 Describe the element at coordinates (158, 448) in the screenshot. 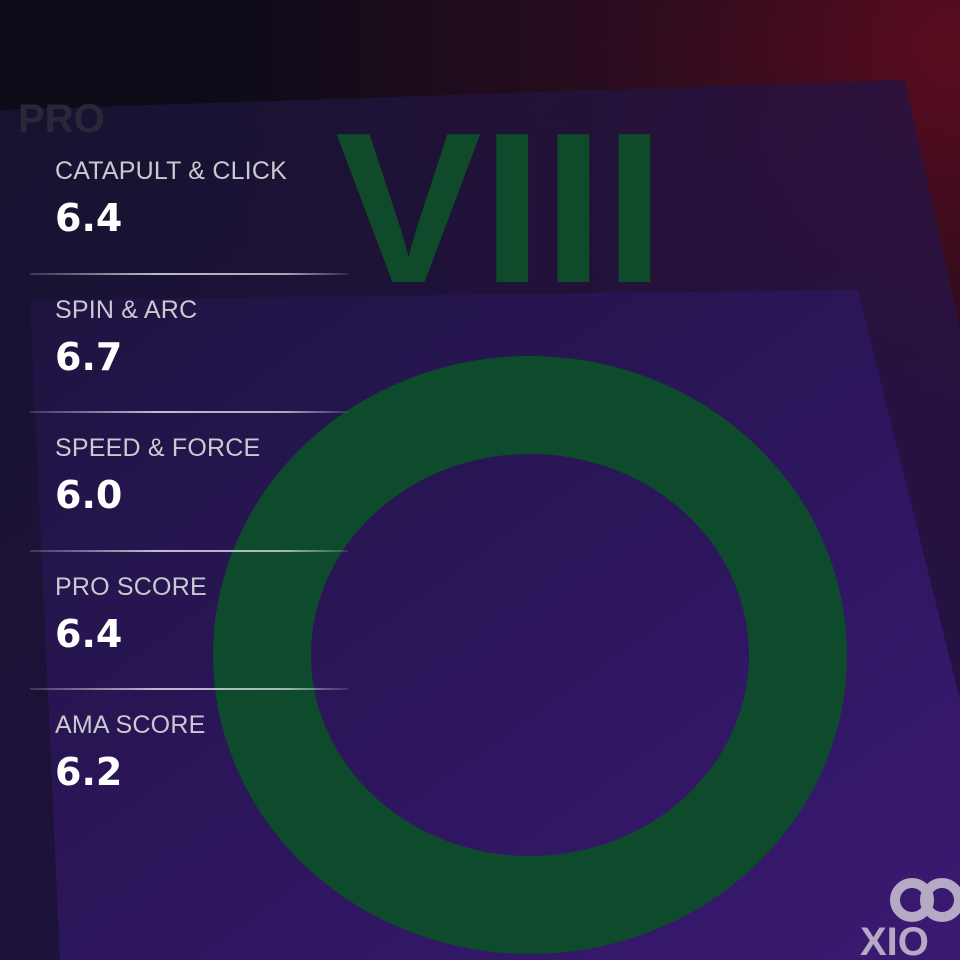

I see `stat-label: SPEED & FORCE` at that location.